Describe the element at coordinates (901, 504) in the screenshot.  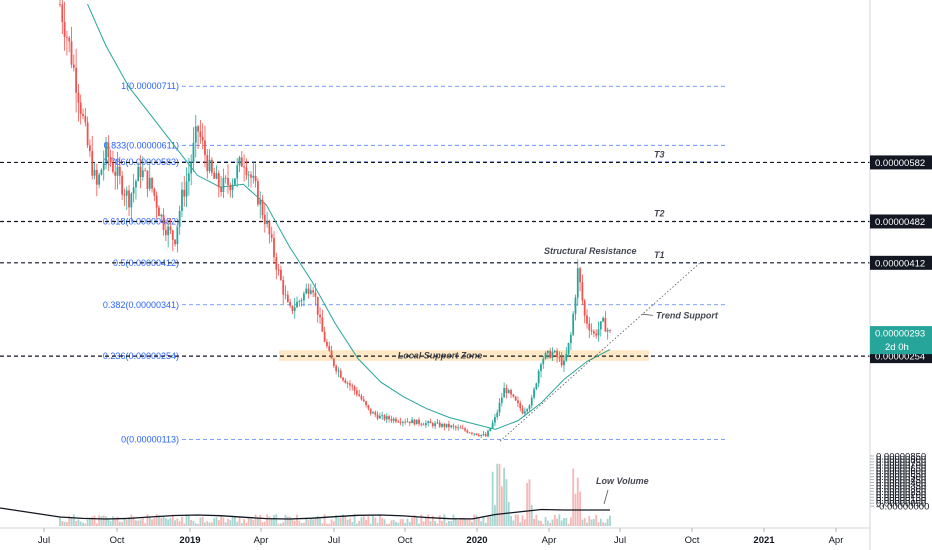
I see `y-tick-label: 0.00000050` at that location.